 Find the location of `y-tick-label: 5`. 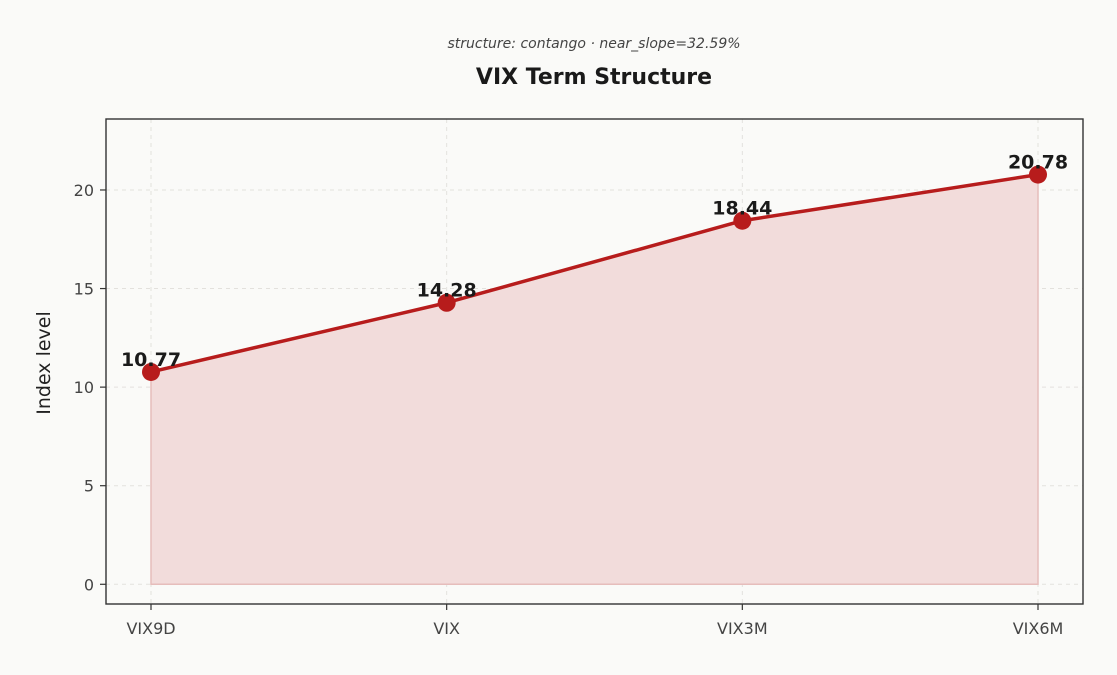

y-tick-label: 5 is located at coordinates (89, 486).